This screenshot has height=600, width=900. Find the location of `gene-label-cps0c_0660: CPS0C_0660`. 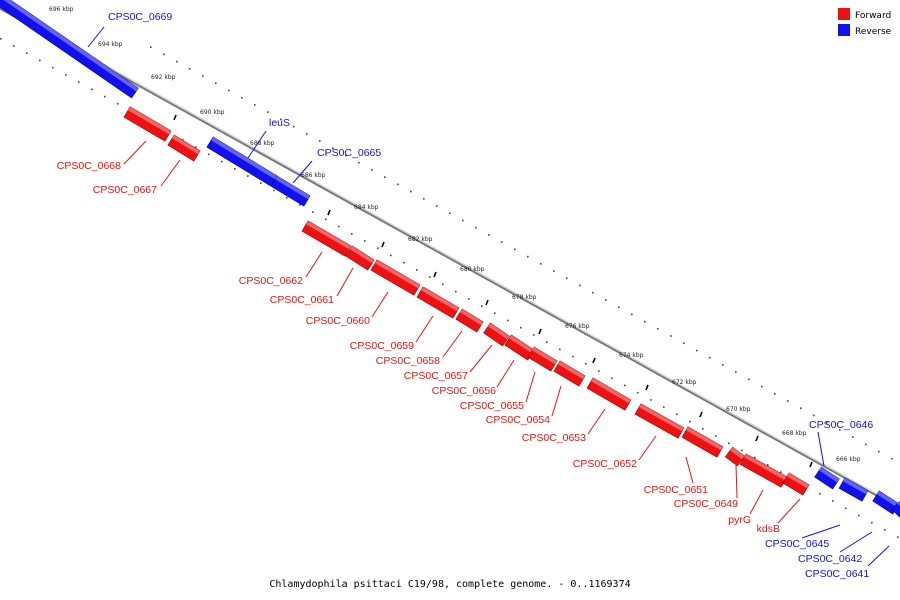

gene-label-cps0c_0660: CPS0C_0660 is located at coordinates (338, 321).